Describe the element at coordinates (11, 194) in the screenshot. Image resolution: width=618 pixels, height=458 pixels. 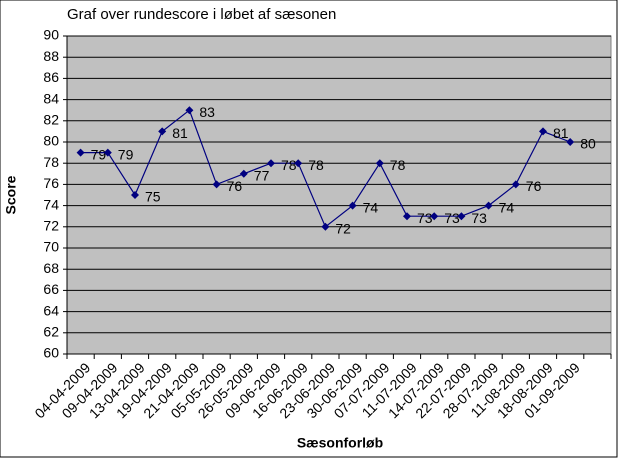
I see `y-axis-label: Score` at that location.